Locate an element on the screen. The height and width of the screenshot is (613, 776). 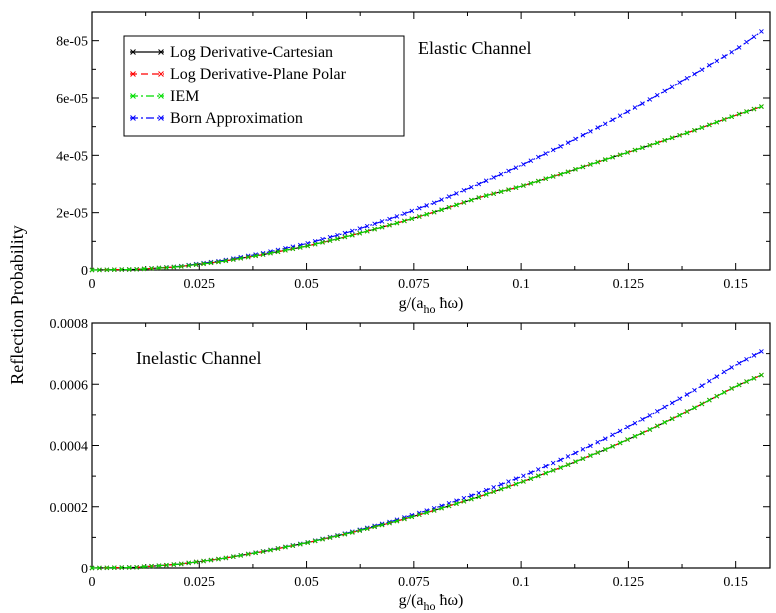
y-tick-label: 0.0004 is located at coordinates (69, 447).